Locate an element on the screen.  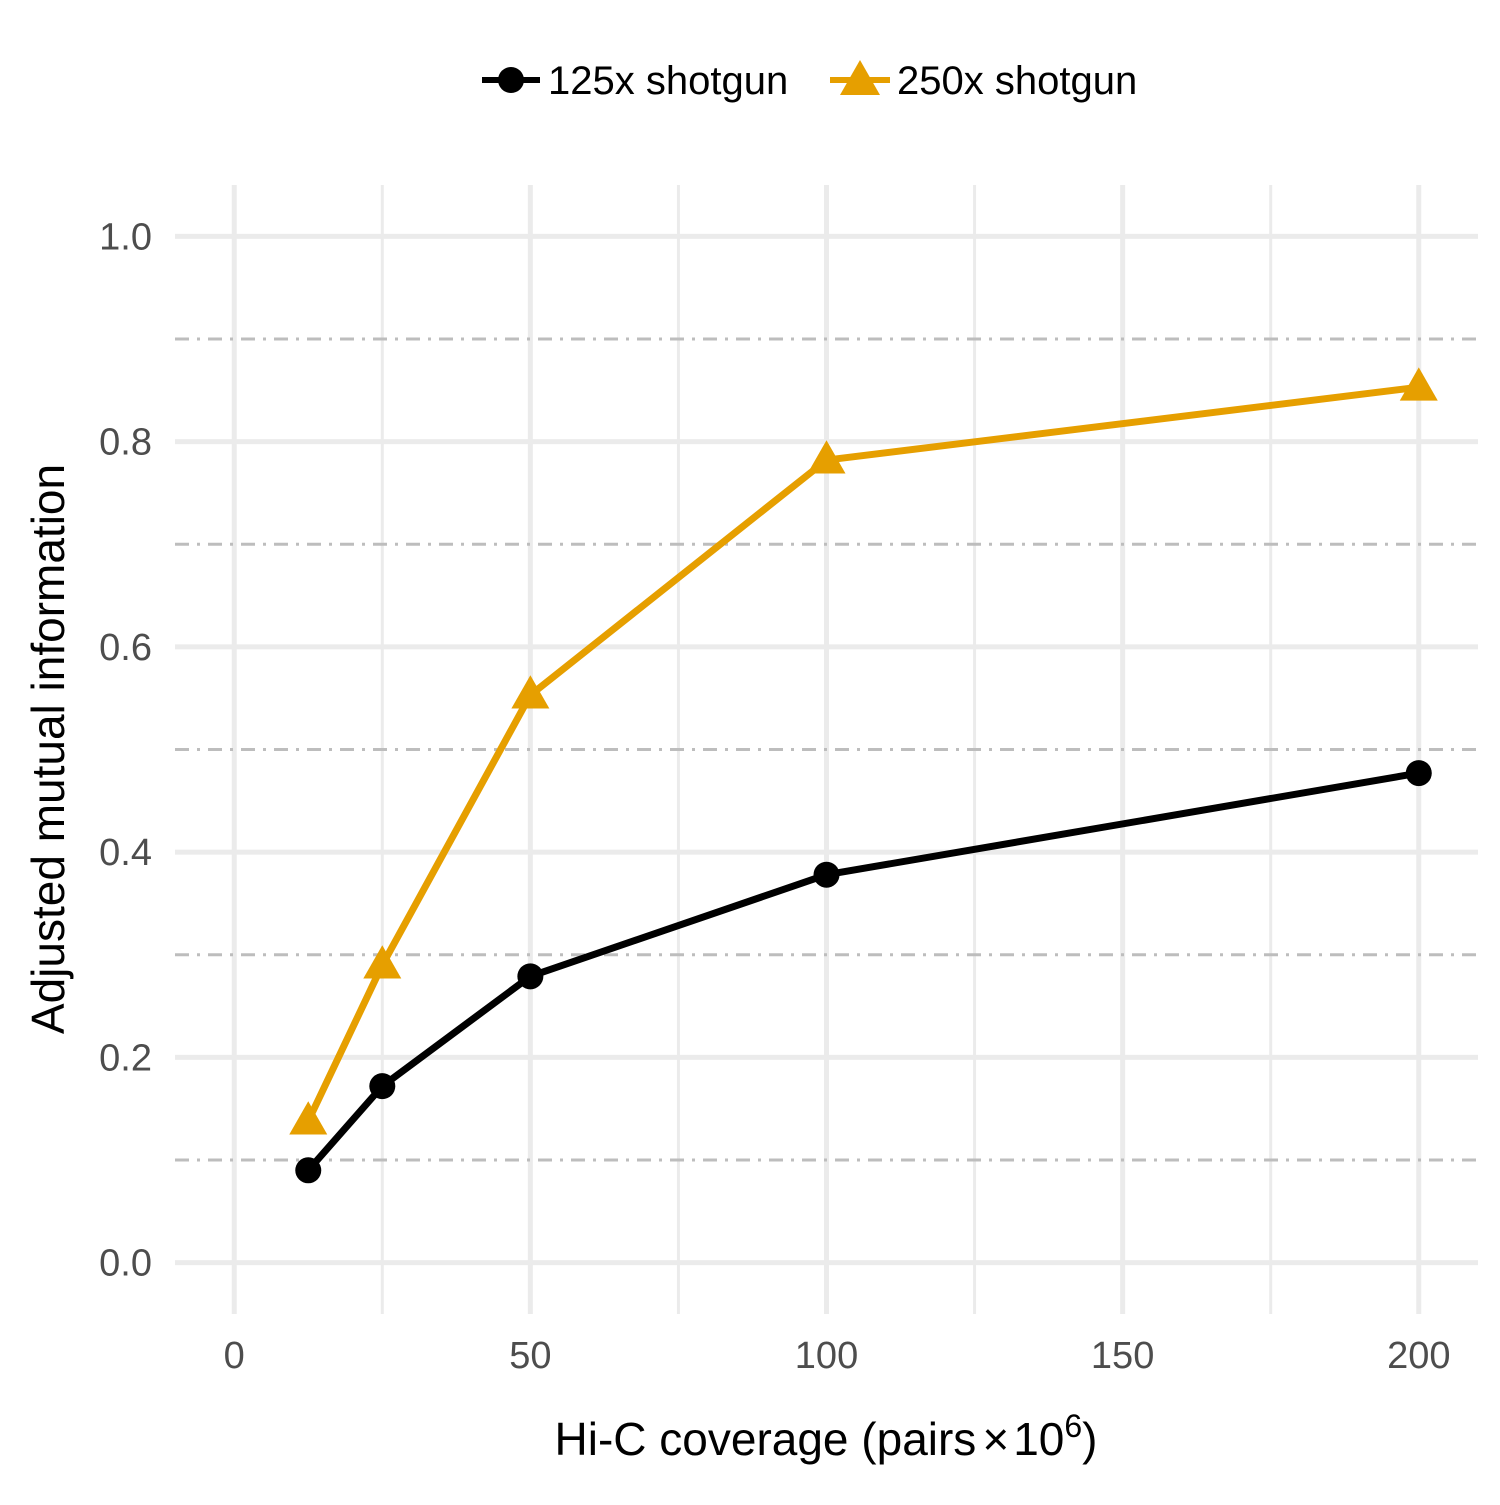
y-axis-ticks: 0.0 0.2 0.4 0.6 0.8 1.0 is located at coordinates (125, 750).